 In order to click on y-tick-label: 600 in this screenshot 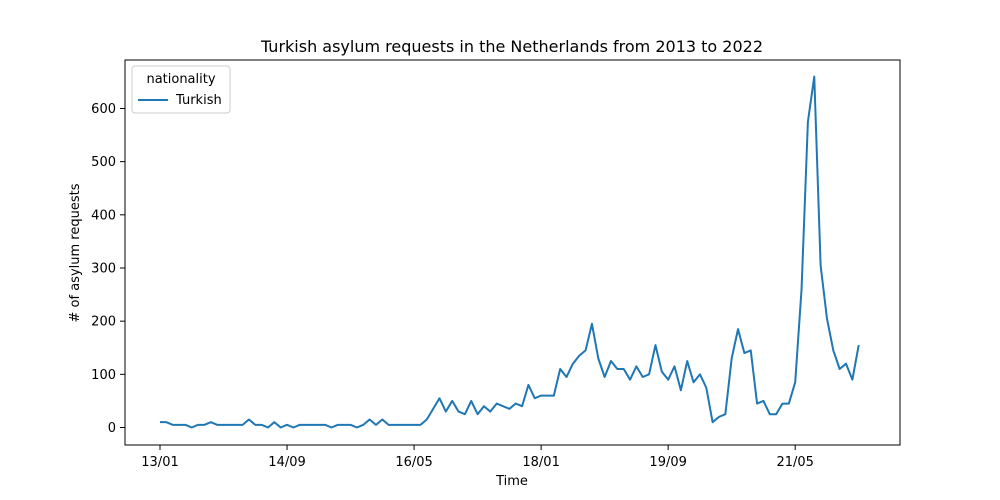, I will do `click(103, 109)`.